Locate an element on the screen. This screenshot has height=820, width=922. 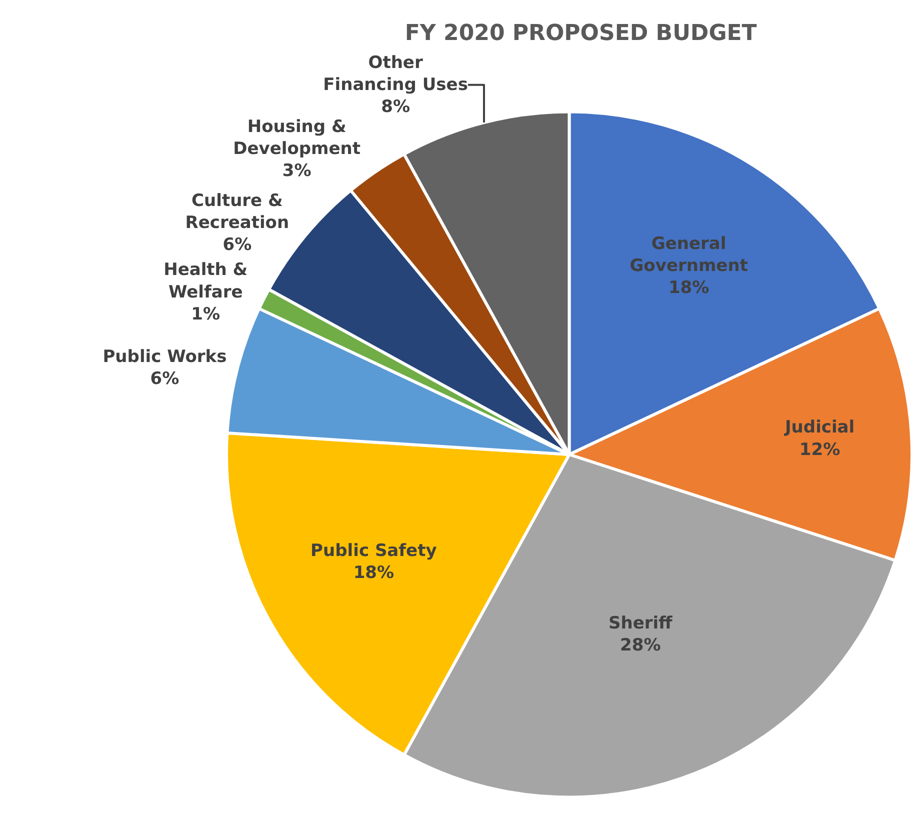
slice-label: Public Safety is located at coordinates (373, 550).